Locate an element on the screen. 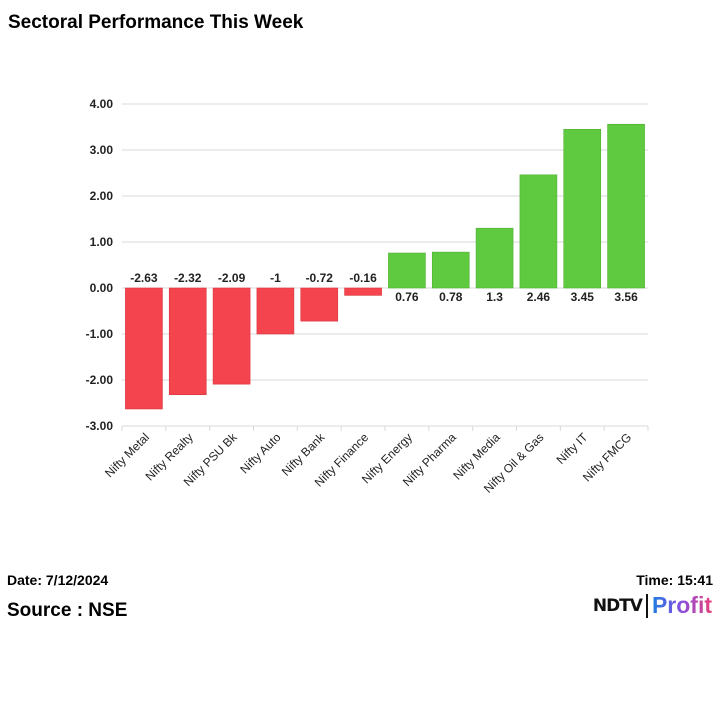 The width and height of the screenshot is (720, 720). date-label: Date: 7/12/2024 is located at coordinates (58, 580).